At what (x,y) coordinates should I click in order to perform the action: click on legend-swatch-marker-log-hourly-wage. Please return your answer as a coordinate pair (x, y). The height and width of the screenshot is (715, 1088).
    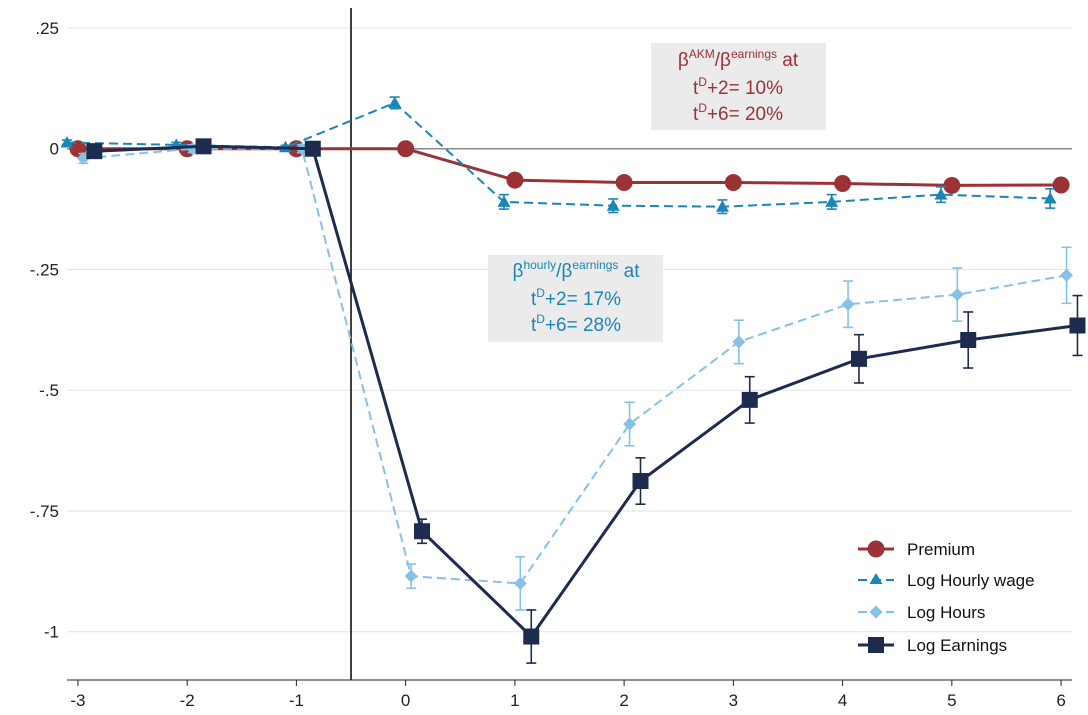
    Looking at the image, I should click on (876, 578).